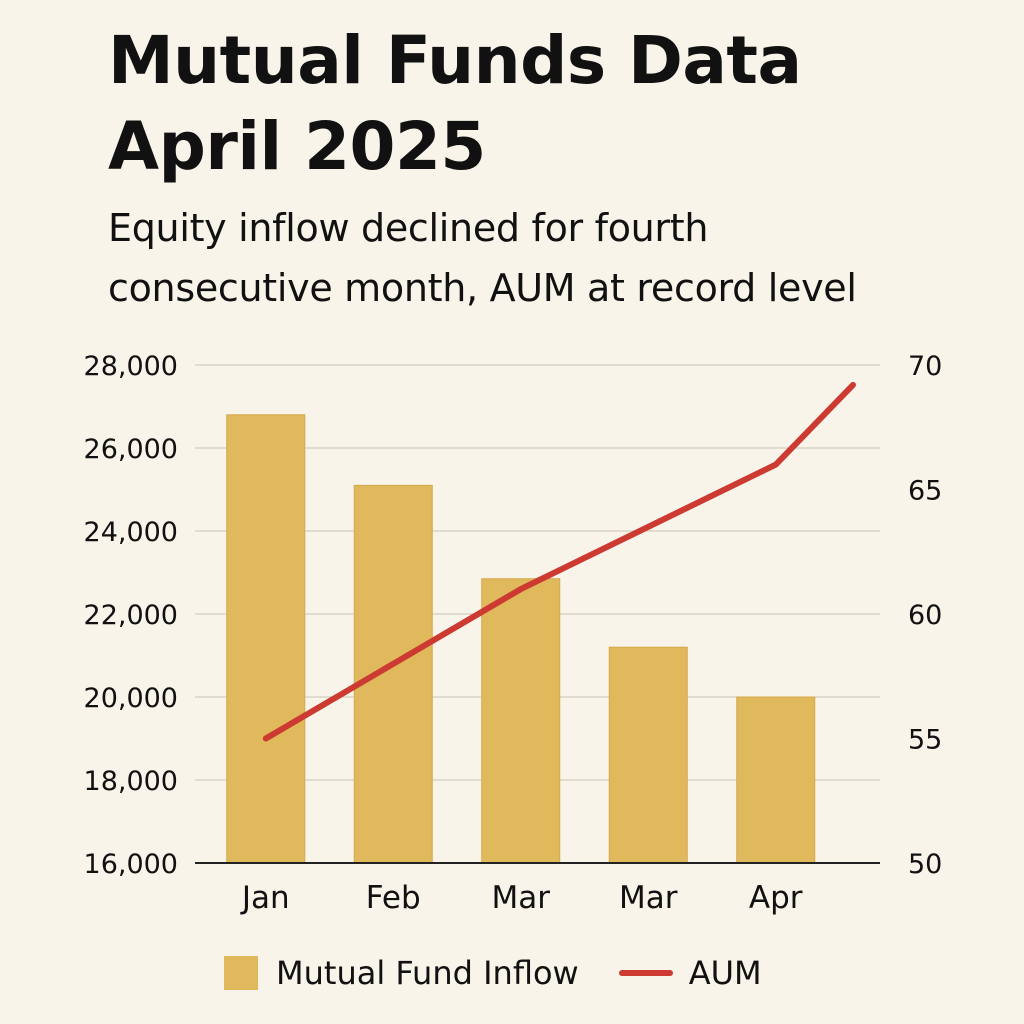  Describe the element at coordinates (482, 288) in the screenshot. I see `chart-subtitle-line-2: consecutive month, AUM at record level` at that location.